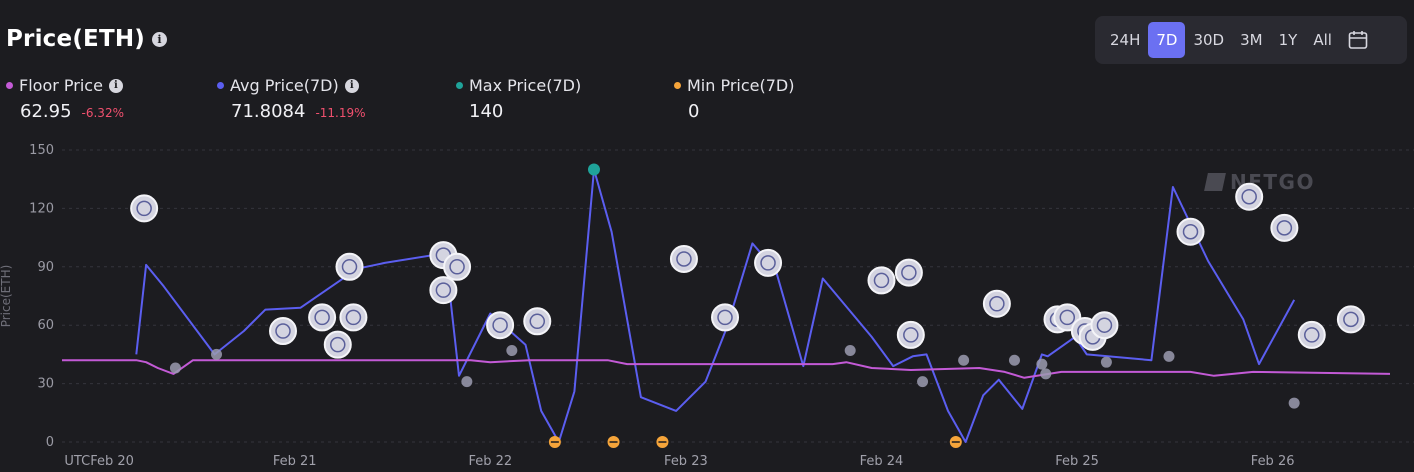 The height and width of the screenshot is (472, 1414). Describe the element at coordinates (1322, 40) in the screenshot. I see `range-all-button: All` at that location.